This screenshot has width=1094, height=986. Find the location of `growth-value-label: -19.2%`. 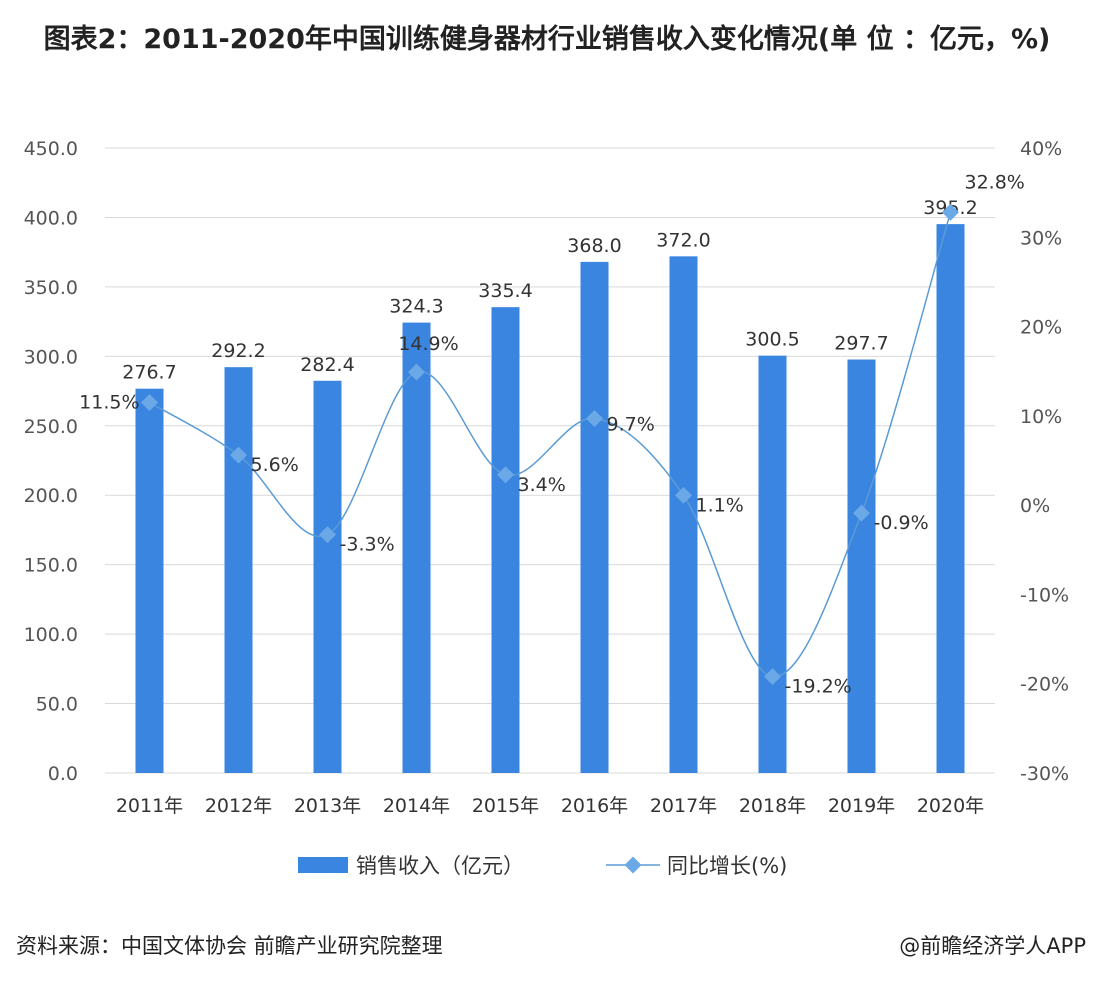

growth-value-label: -19.2% is located at coordinates (818, 687).